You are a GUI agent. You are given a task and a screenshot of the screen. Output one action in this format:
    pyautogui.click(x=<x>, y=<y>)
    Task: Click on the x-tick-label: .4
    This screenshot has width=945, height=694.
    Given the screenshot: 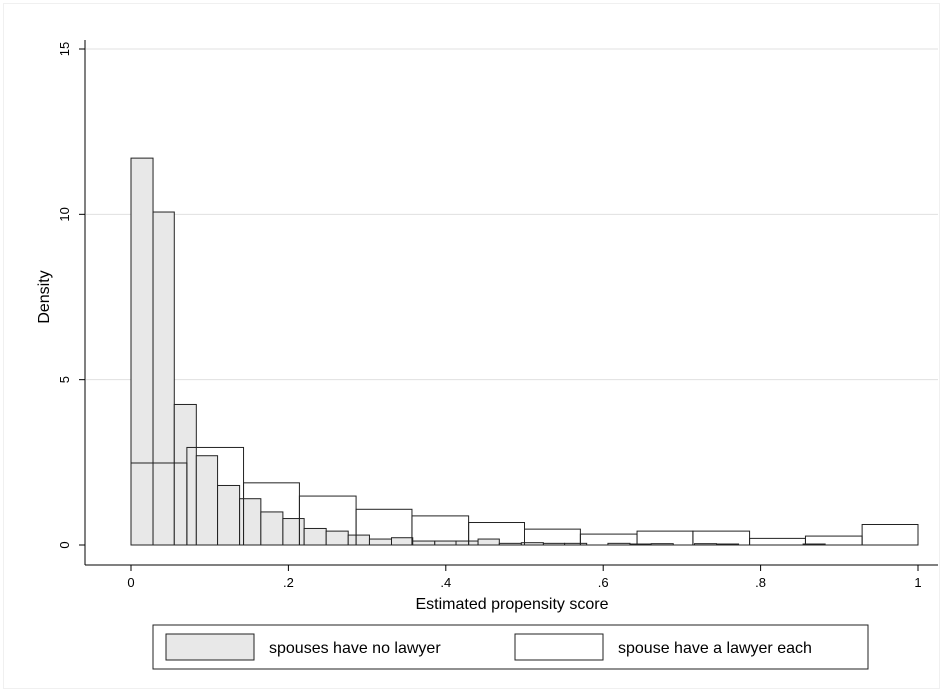 What is the action you would take?
    pyautogui.click(x=445, y=582)
    